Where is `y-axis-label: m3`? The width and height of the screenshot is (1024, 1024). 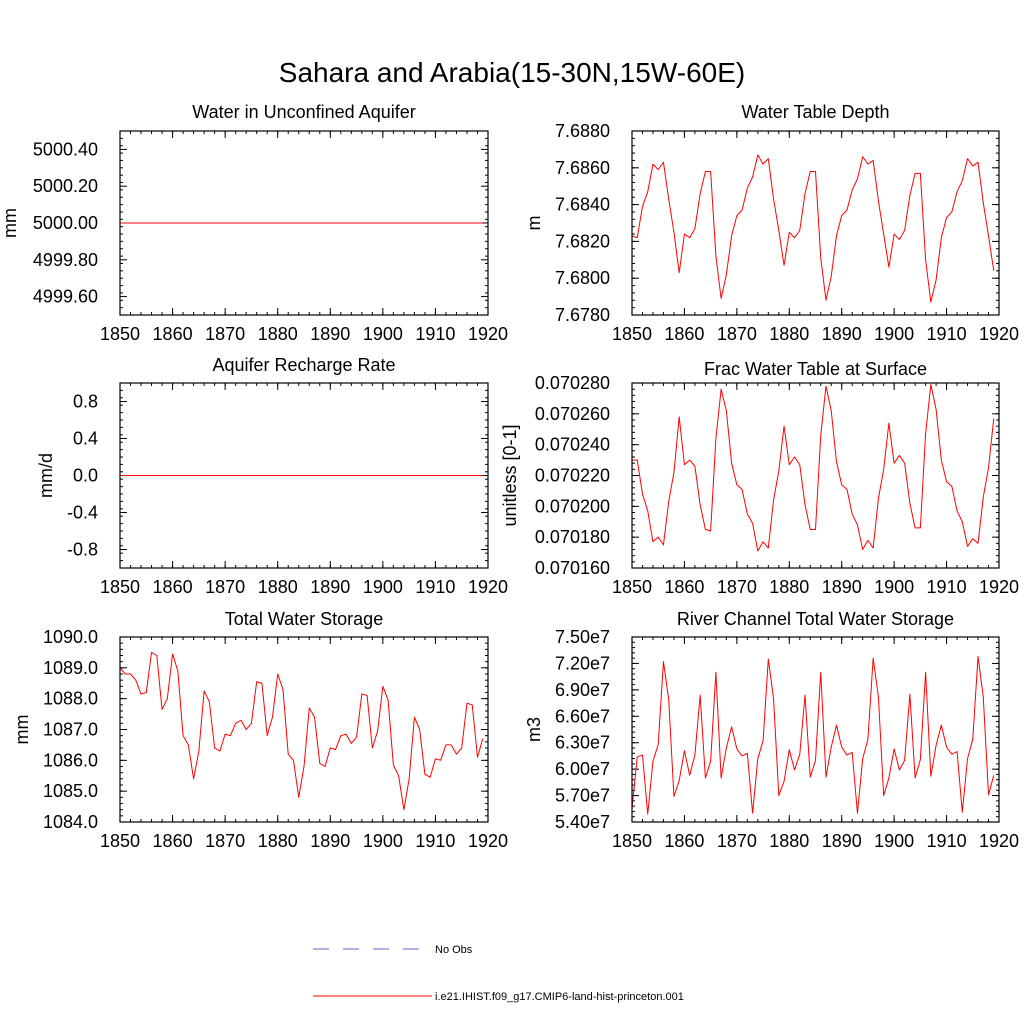 y-axis-label: m3 is located at coordinates (534, 729).